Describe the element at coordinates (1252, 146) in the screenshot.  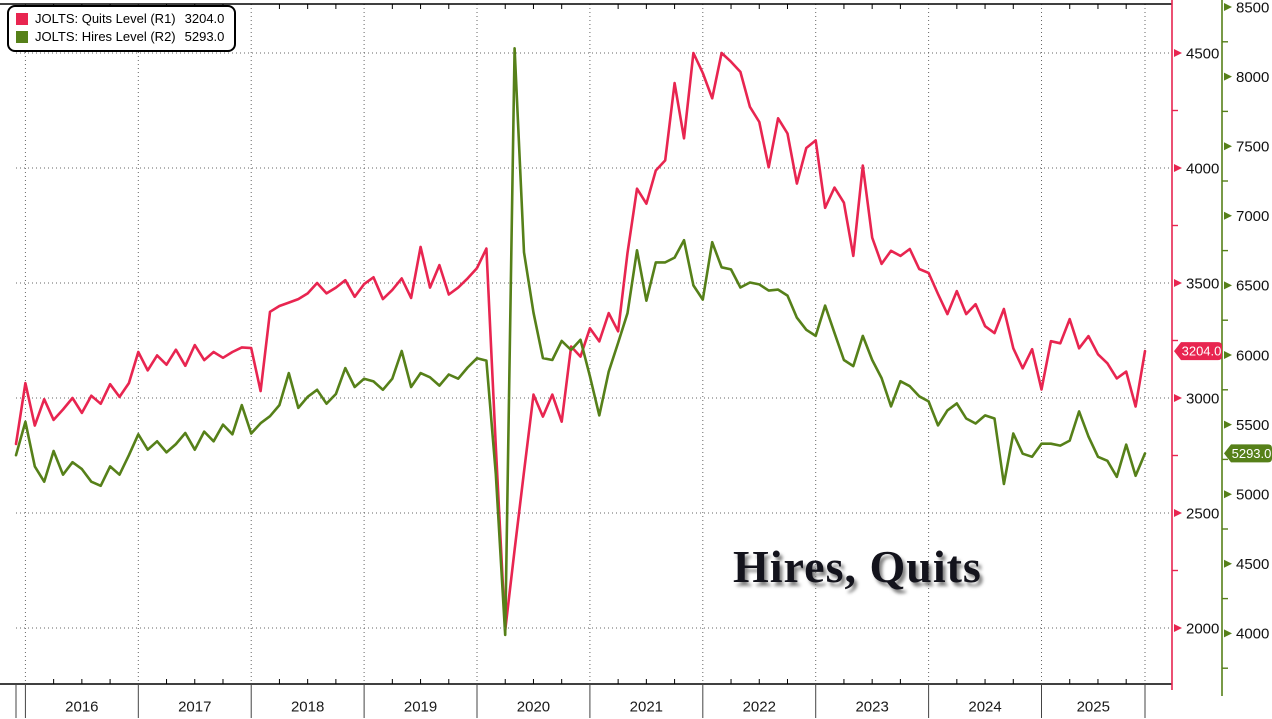
I see `r2-tick-label: 7500` at that location.